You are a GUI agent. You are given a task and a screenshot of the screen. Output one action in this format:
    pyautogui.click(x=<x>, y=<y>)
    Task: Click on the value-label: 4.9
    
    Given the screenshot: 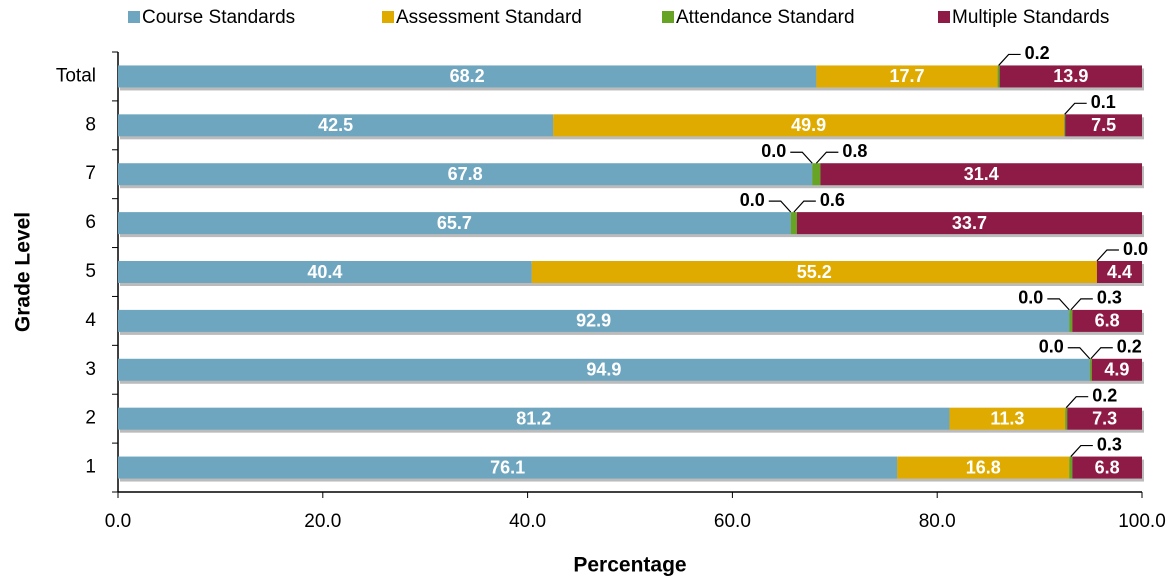 What is the action you would take?
    pyautogui.click(x=1116, y=370)
    